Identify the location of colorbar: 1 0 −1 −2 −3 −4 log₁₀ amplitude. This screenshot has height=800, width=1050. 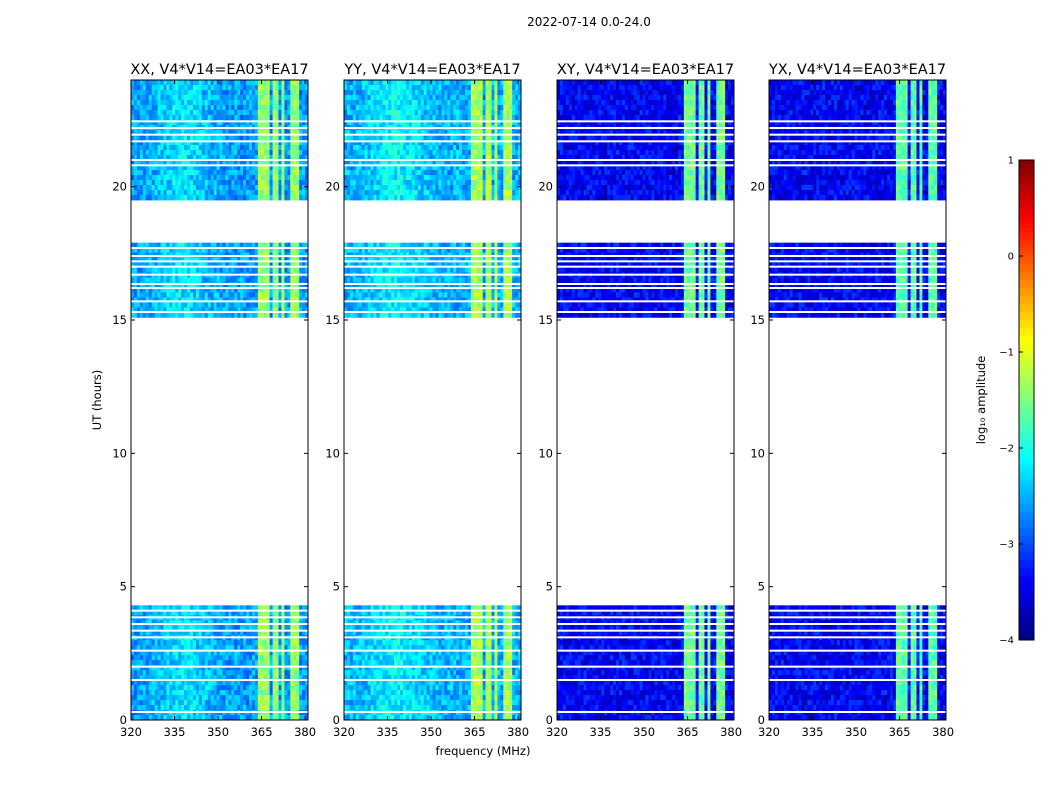
(1004, 401).